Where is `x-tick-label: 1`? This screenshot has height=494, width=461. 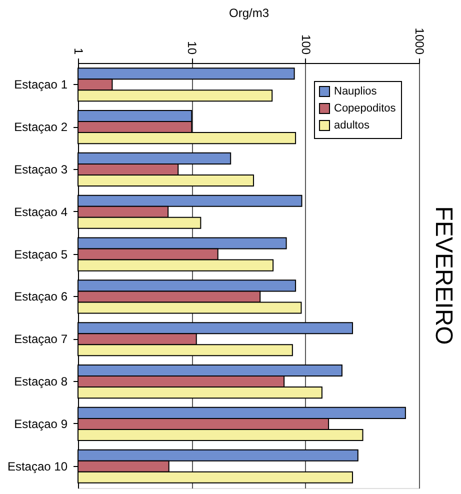
x-tick-label: 1 is located at coordinates (79, 51).